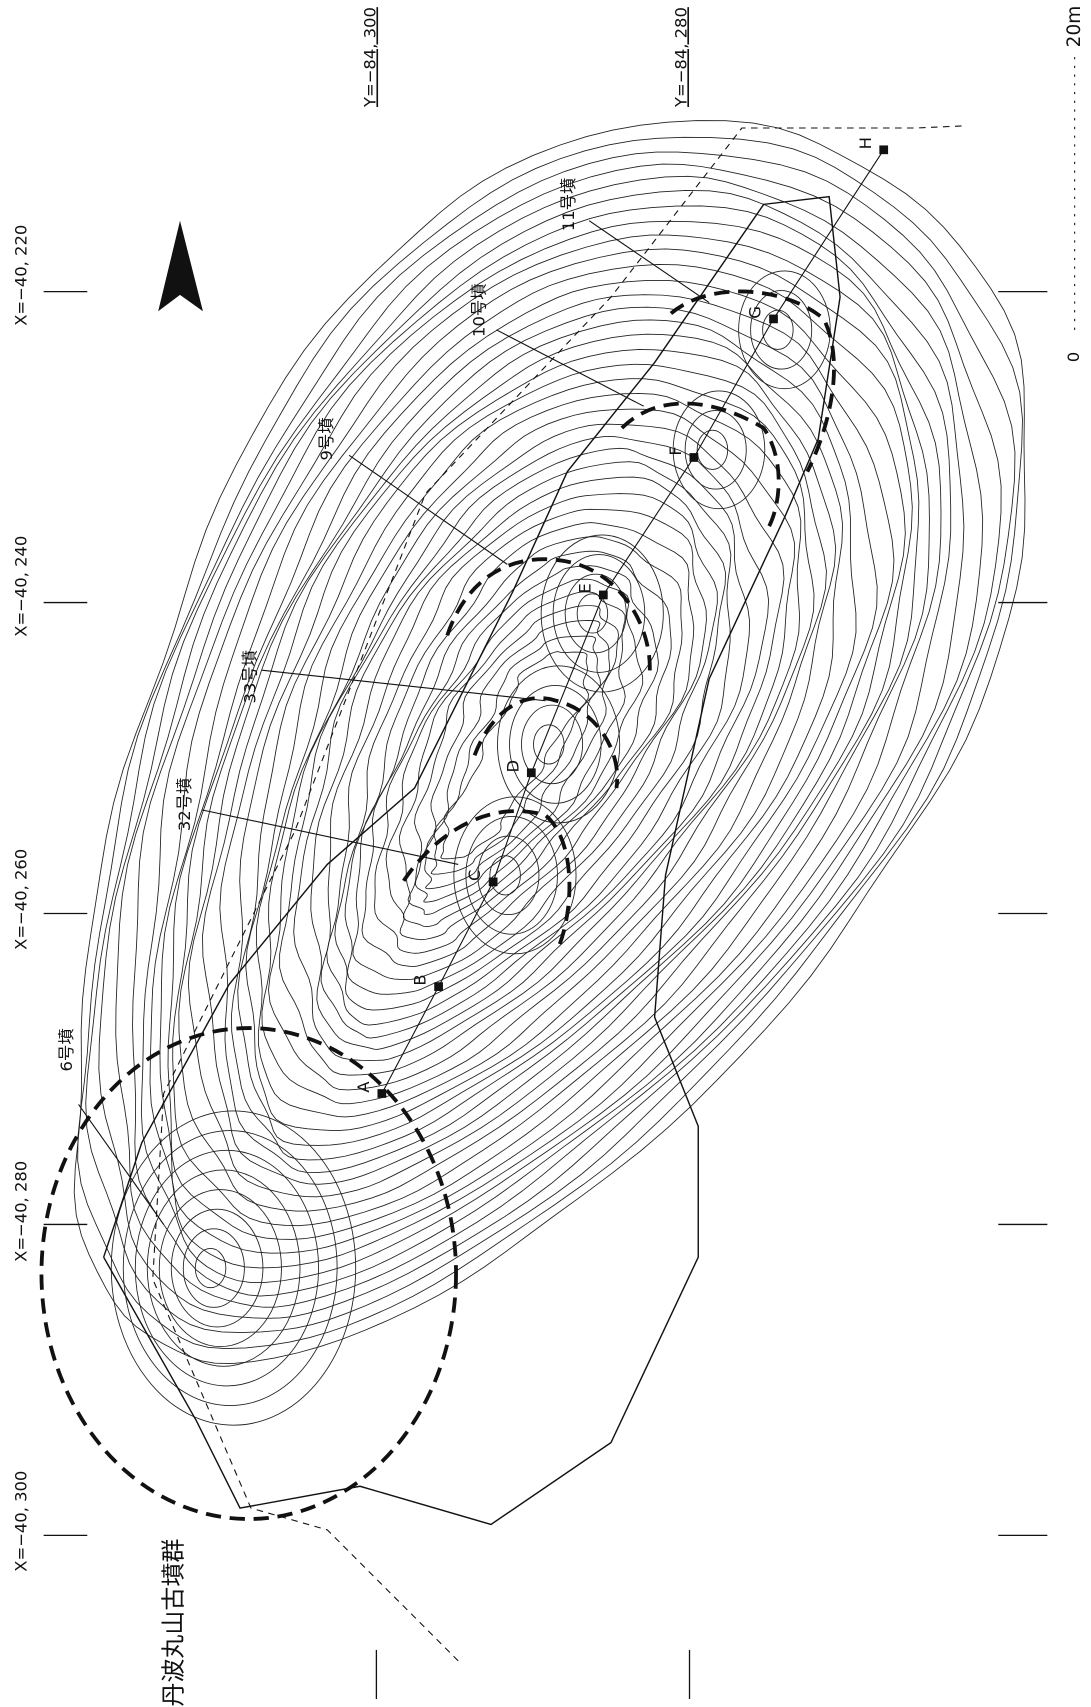 This screenshot has height=1707, width=1091. What do you see at coordinates (1073, 357) in the screenshot?
I see `scale-zero: 0` at bounding box center [1073, 357].